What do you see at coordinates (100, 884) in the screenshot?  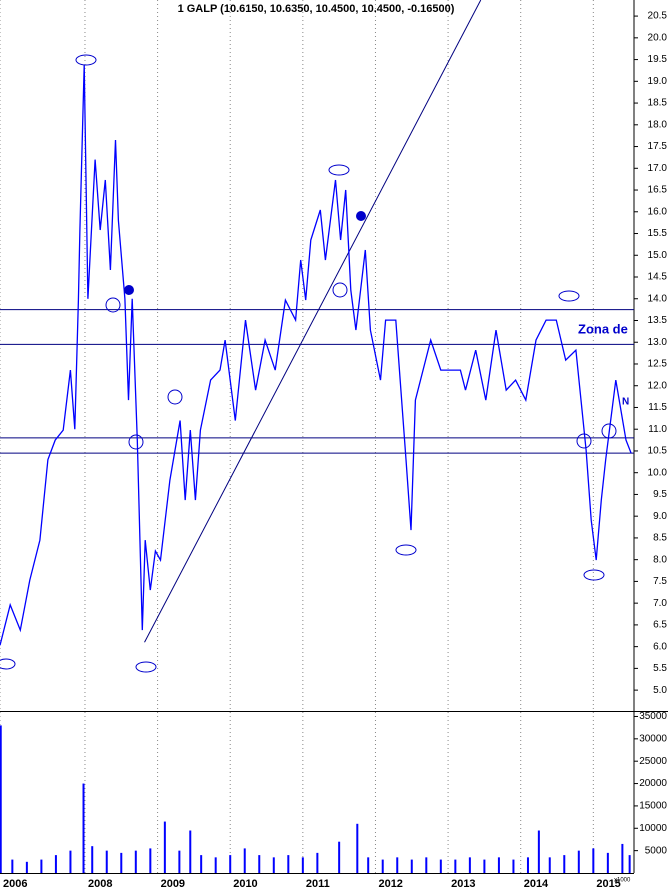 I see `x-tick-label: 2008` at bounding box center [100, 884].